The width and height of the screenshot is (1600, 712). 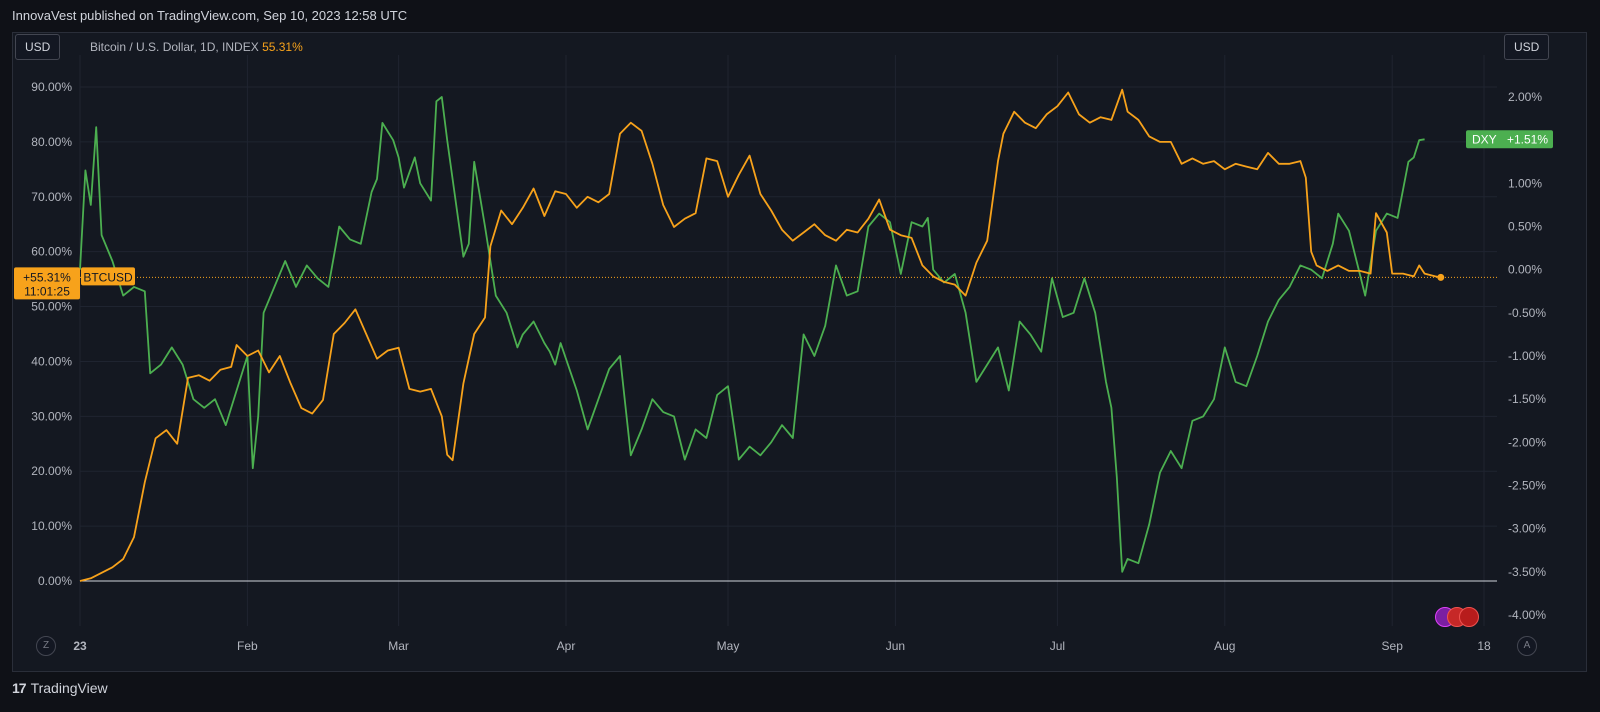 What do you see at coordinates (247, 646) in the screenshot?
I see `x-axis-tick-label: Feb` at bounding box center [247, 646].